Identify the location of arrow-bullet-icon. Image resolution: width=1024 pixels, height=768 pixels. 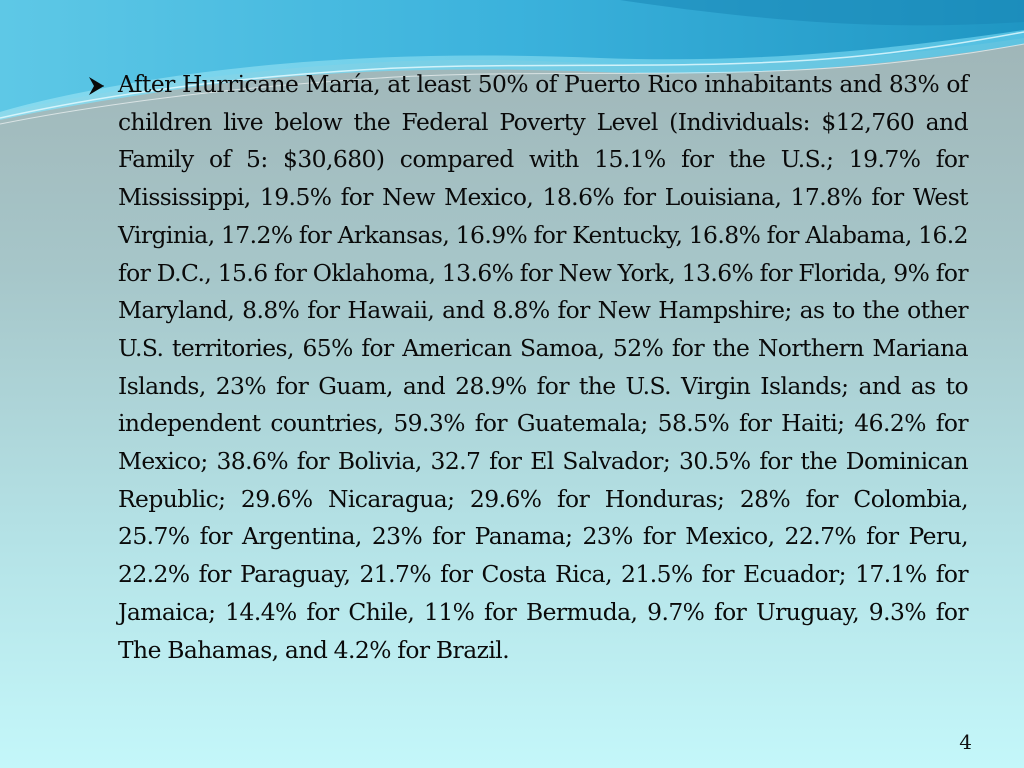
(96, 86).